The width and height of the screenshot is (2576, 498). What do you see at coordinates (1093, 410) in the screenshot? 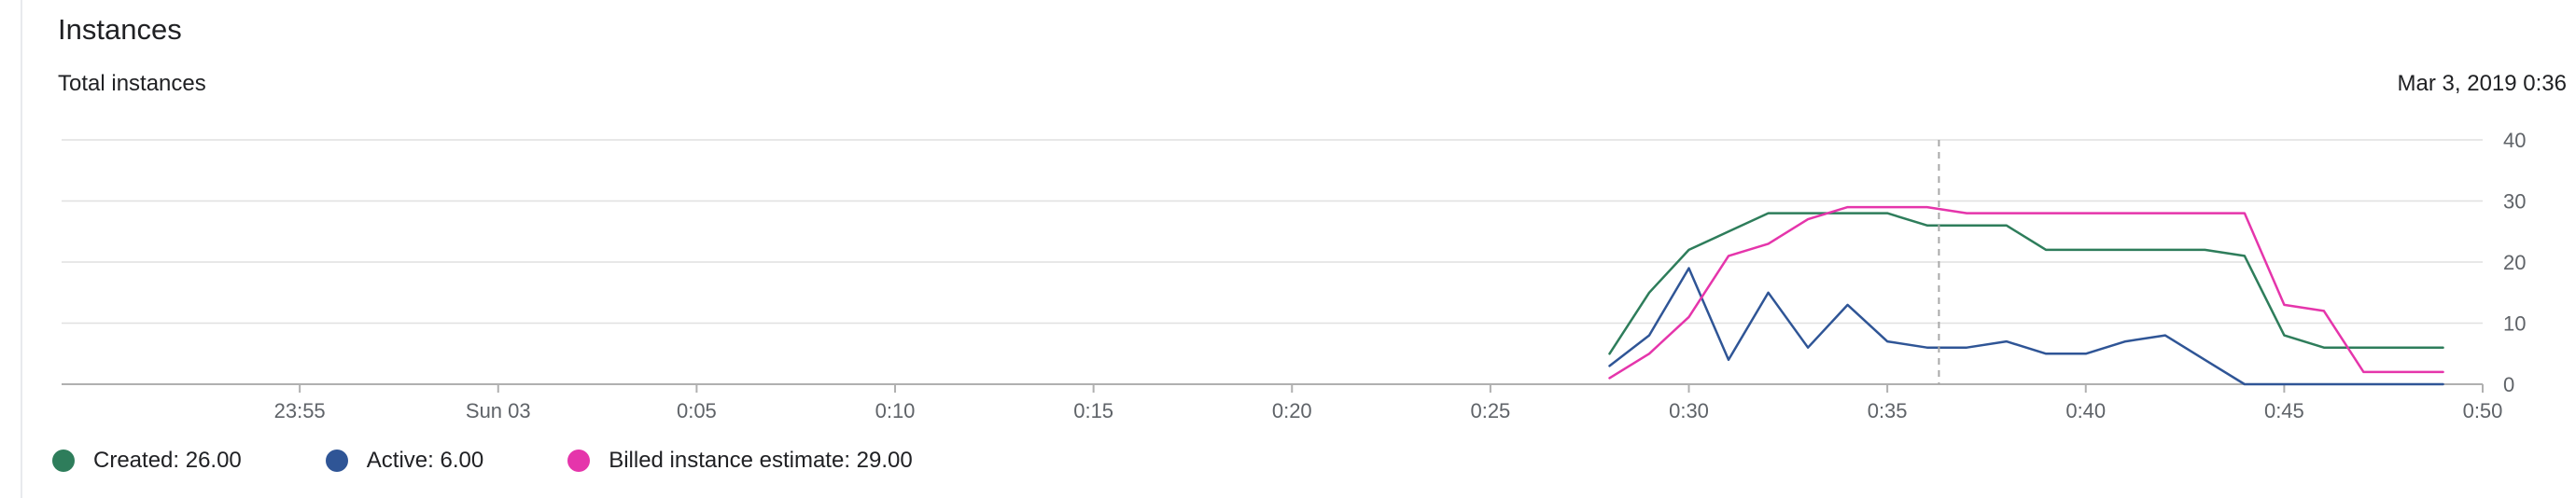
I see `x-tick-label: 0:15` at bounding box center [1093, 410].